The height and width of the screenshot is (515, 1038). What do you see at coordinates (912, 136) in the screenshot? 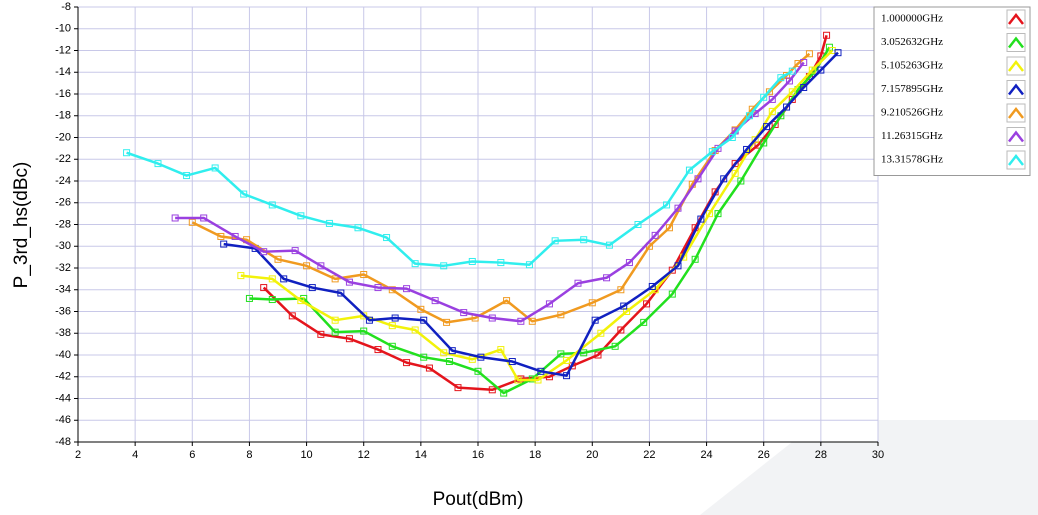
I see `legend-label: 11.26315GHz` at bounding box center [912, 136].